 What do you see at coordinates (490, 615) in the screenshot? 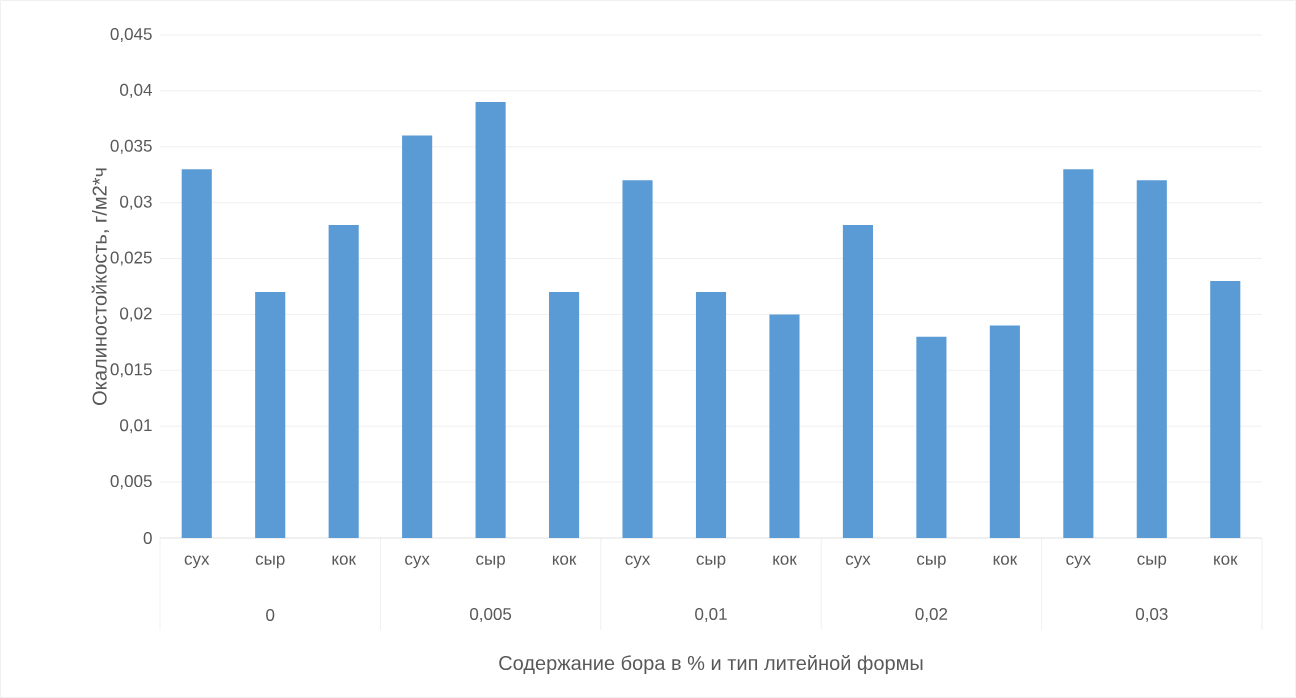
I see `text: 0,005` at bounding box center [490, 615].